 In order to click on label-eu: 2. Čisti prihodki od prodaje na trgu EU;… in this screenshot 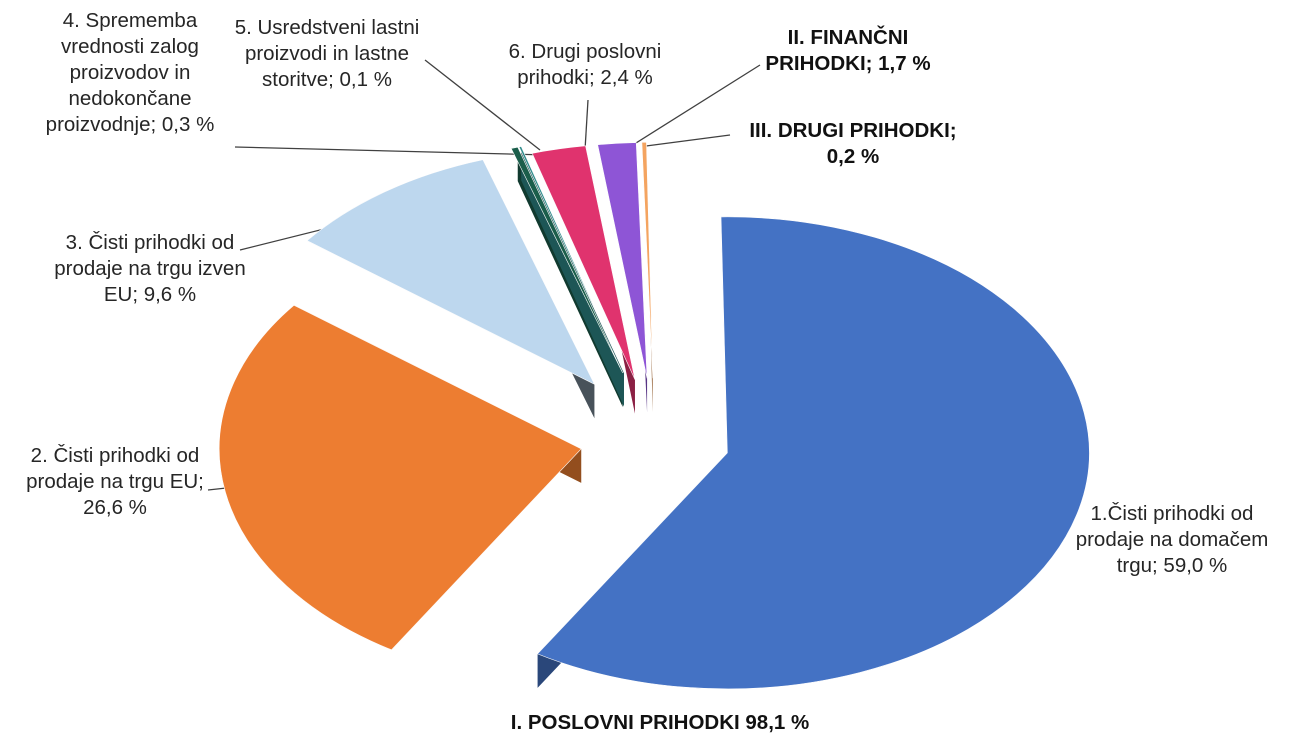, I will do `click(115, 481)`.